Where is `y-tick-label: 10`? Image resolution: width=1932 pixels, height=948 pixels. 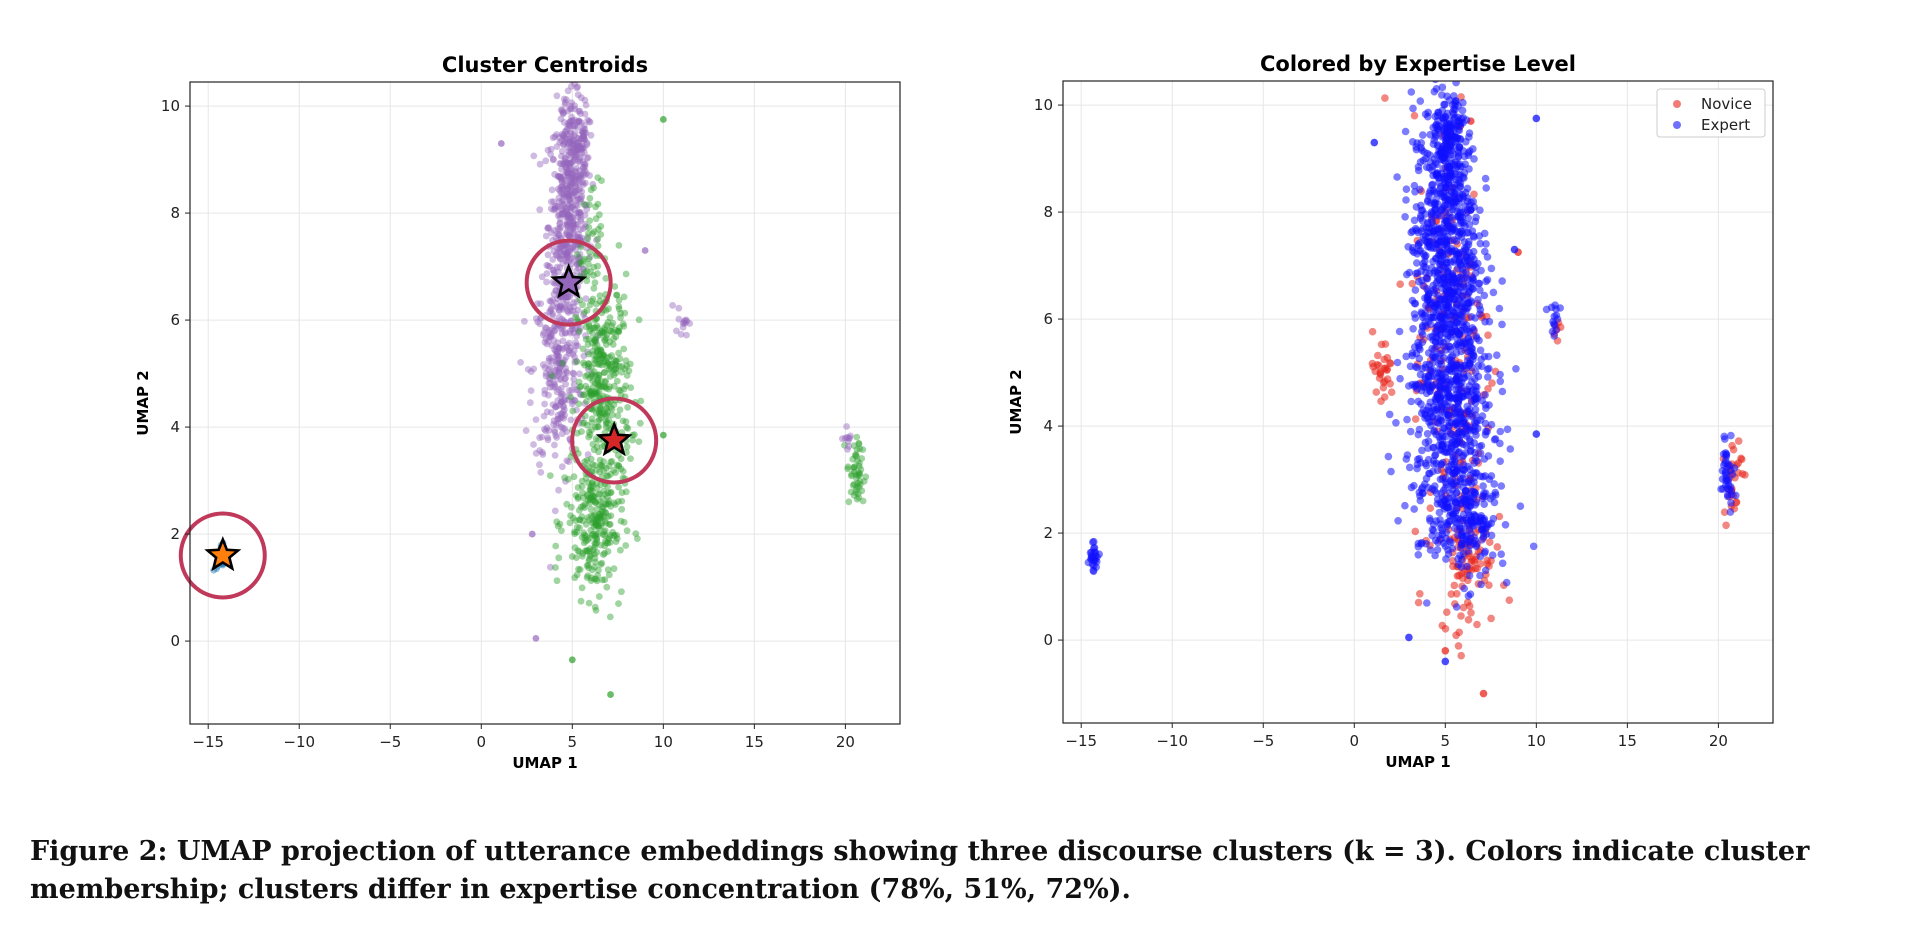 y-tick-label: 10 is located at coordinates (1043, 105).